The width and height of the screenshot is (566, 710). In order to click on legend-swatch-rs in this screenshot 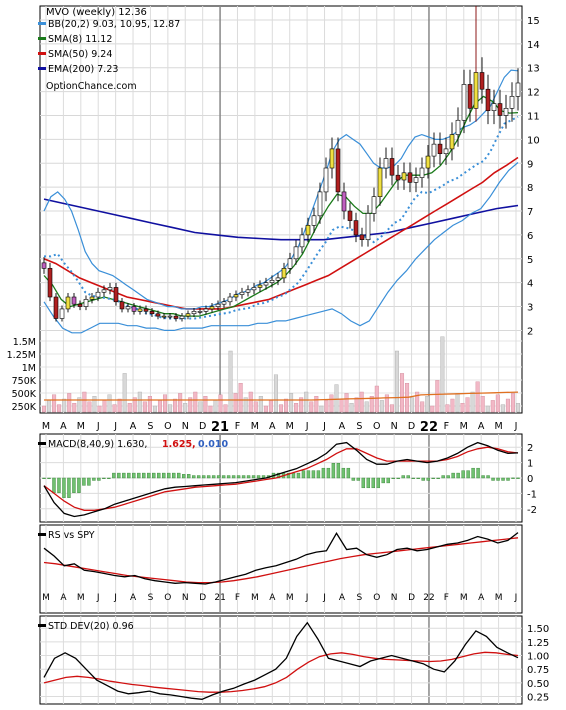, I will do `click(42, 534)`.